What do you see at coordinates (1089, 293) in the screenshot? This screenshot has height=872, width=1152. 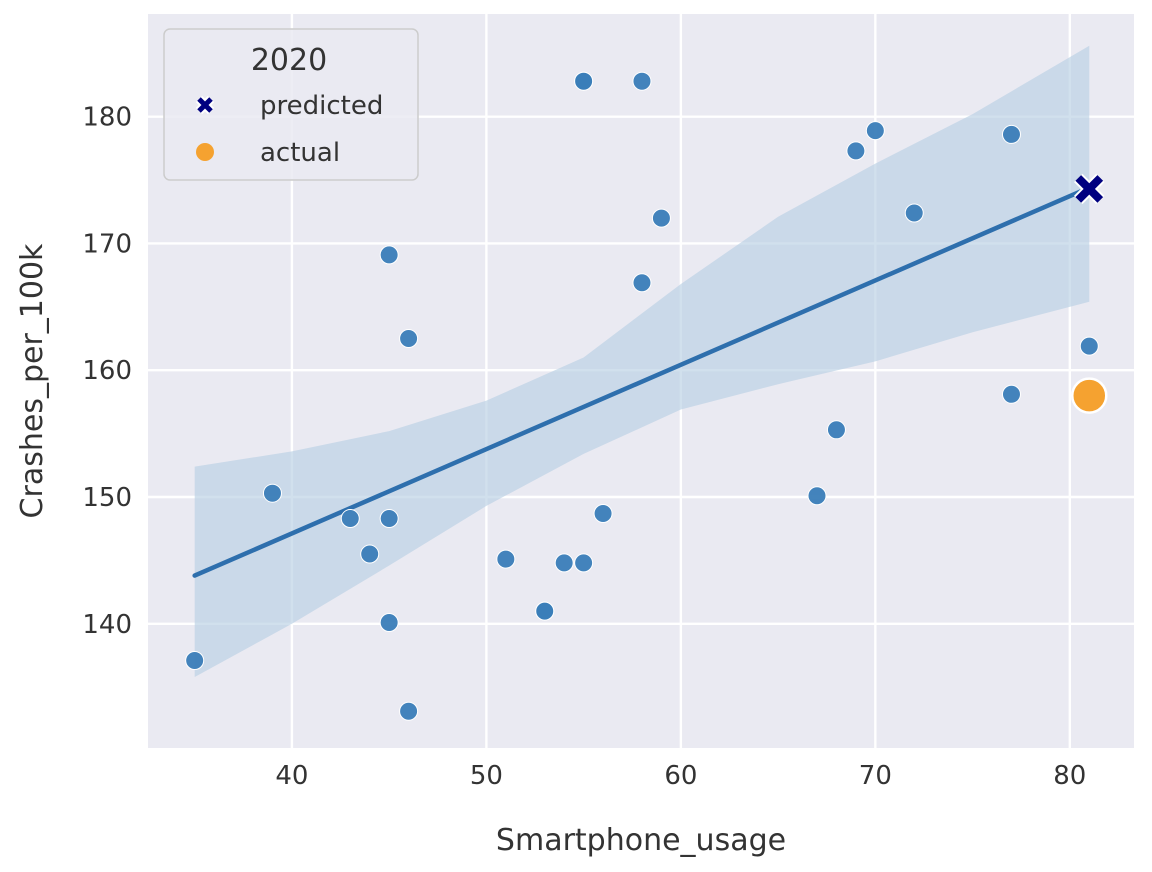 I see `highlight-markers` at bounding box center [1089, 293].